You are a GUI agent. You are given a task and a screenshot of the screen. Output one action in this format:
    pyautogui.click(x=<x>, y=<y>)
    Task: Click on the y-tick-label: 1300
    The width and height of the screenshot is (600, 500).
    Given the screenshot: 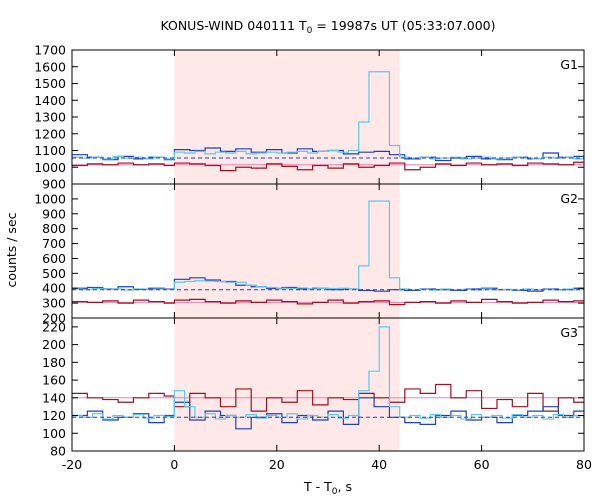 What is the action you would take?
    pyautogui.click(x=50, y=117)
    